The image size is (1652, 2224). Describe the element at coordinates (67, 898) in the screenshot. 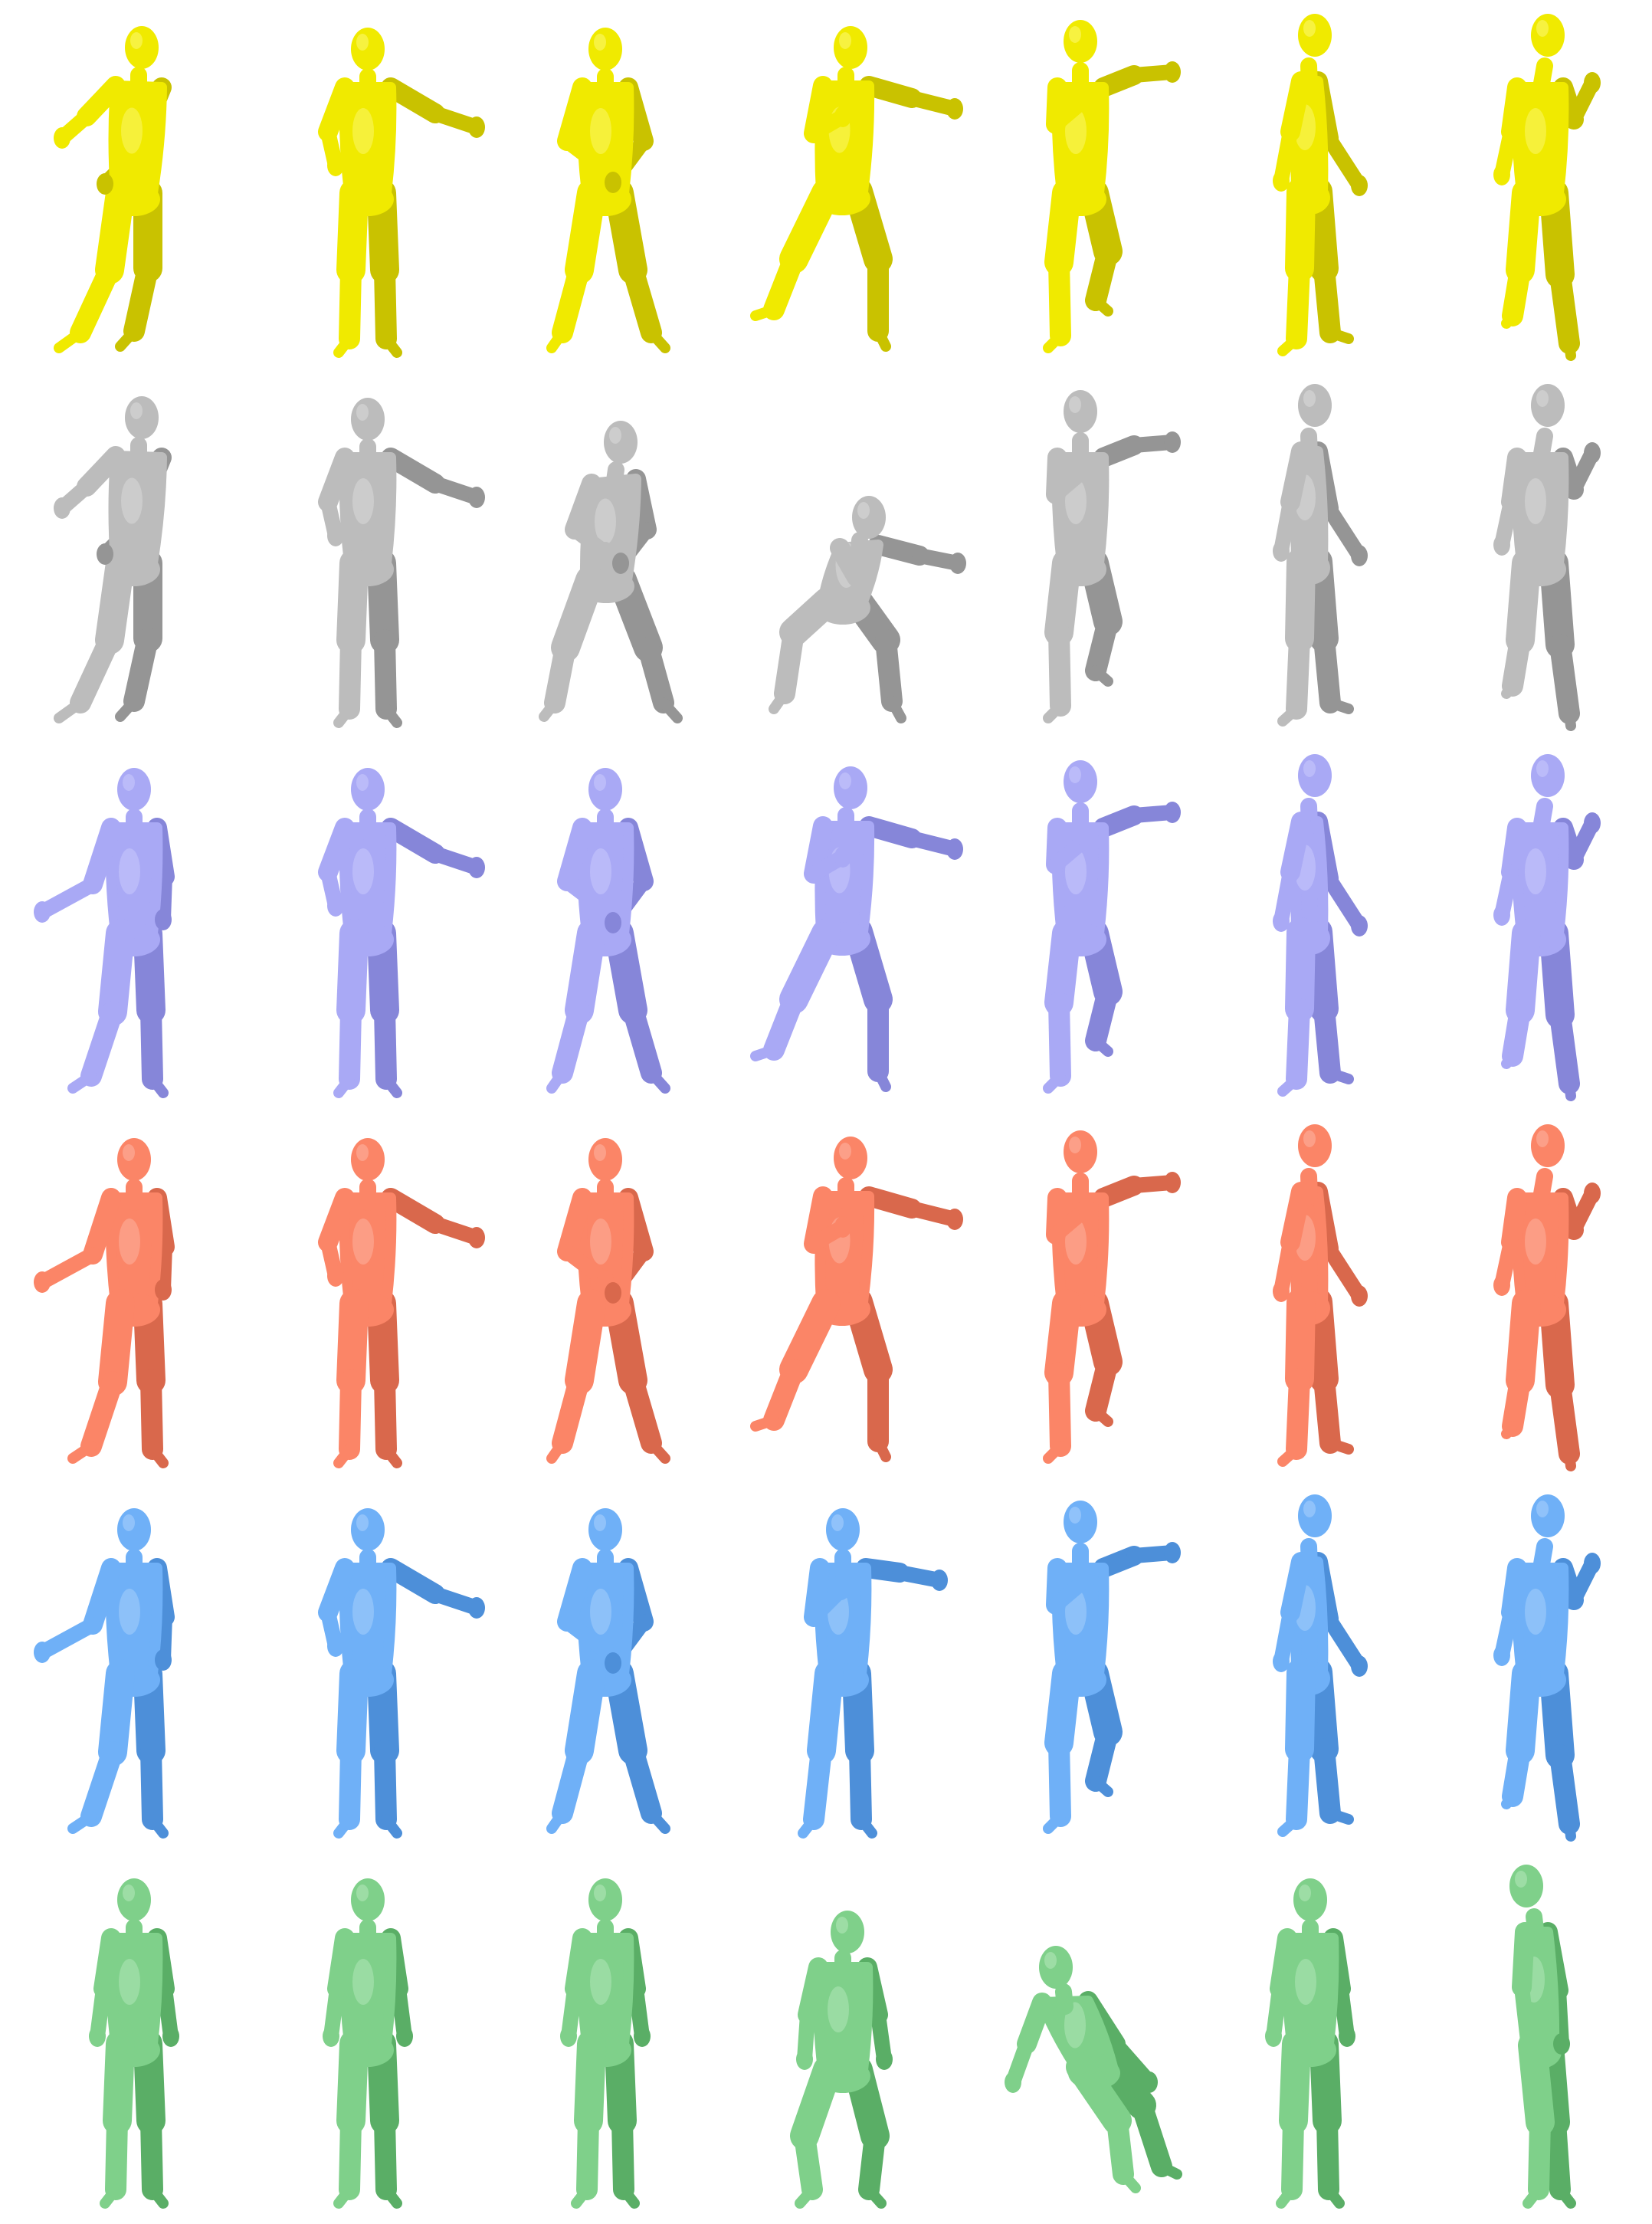

I see `left-forearm` at that location.